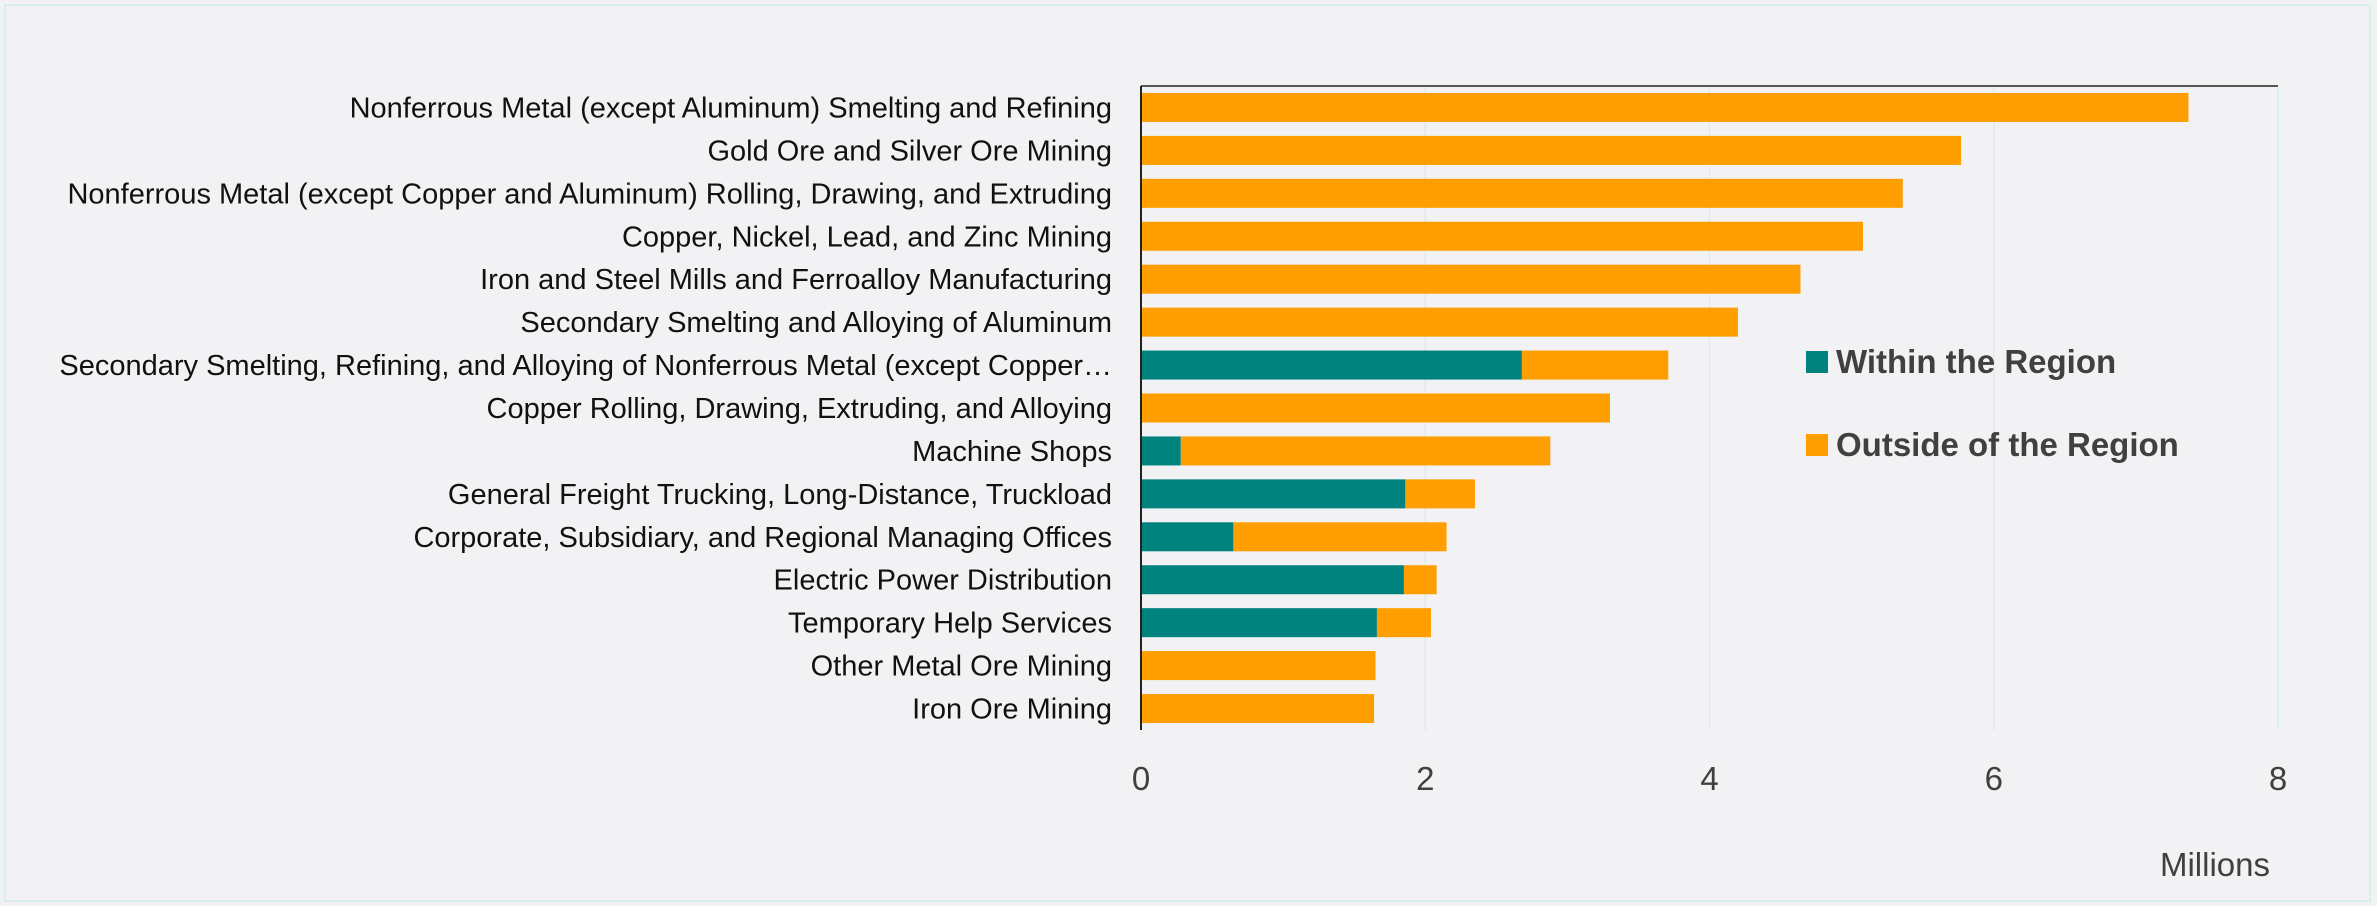  Describe the element at coordinates (961, 667) in the screenshot. I see `category-label: Other Metal Ore Mining` at that location.